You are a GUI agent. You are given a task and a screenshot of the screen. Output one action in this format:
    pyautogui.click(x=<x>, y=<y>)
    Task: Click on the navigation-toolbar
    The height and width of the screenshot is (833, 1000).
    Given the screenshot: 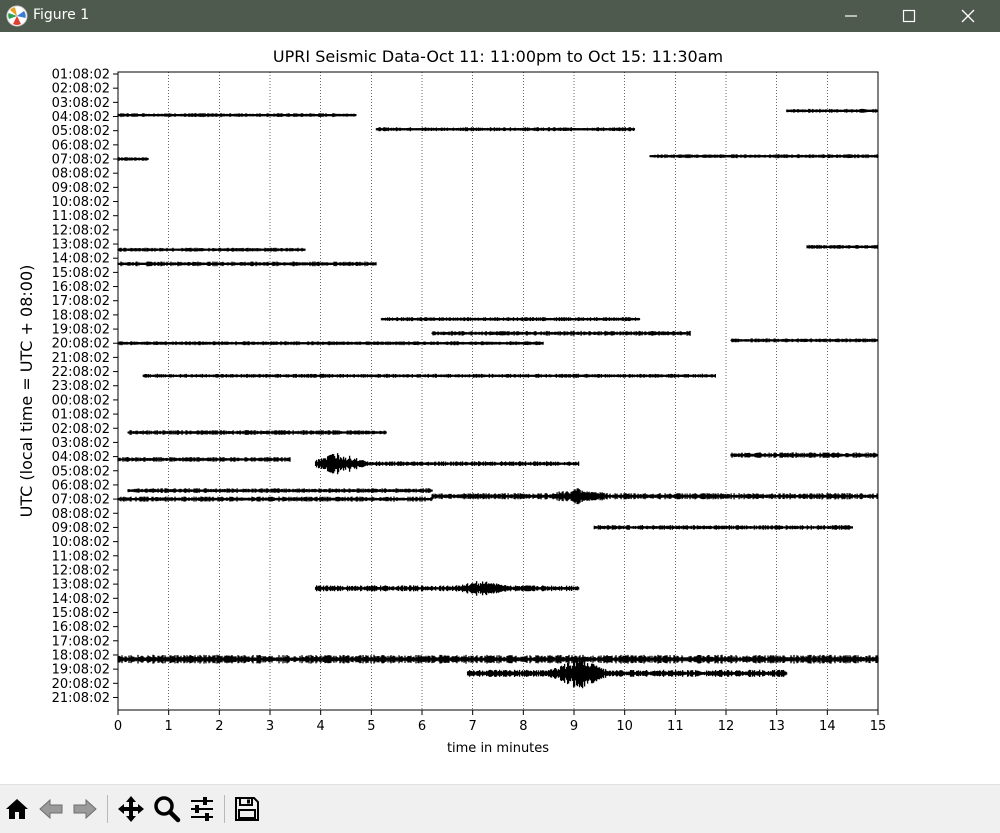 What is the action you would take?
    pyautogui.click(x=500, y=808)
    